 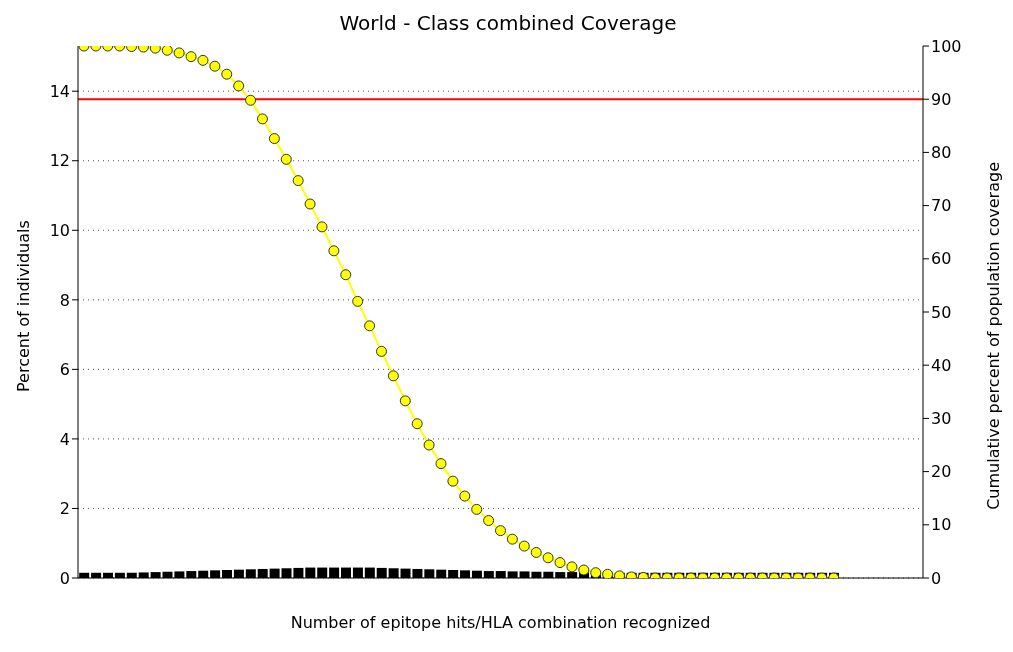 I want to click on y2-tick-label: 80, so click(x=941, y=153).